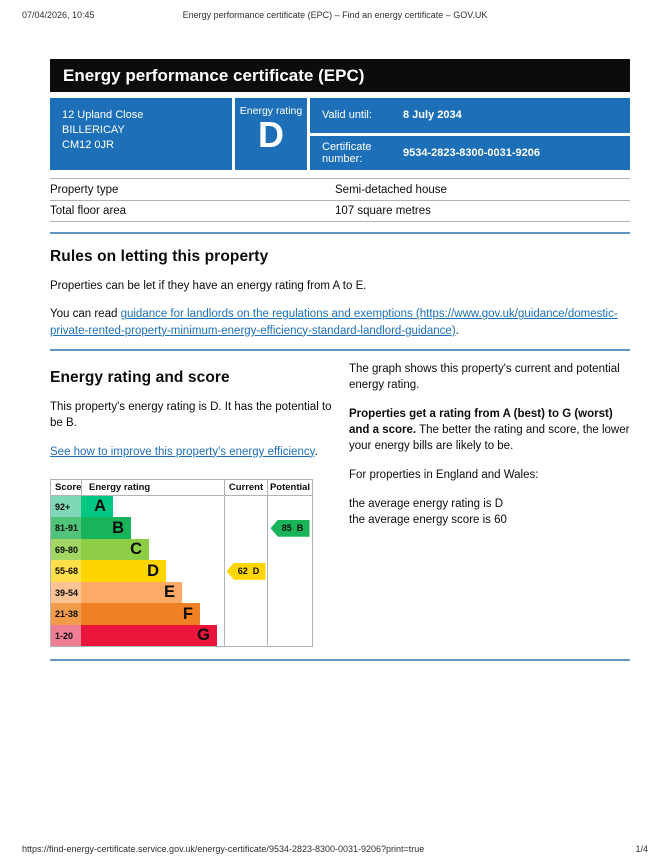 The width and height of the screenshot is (670, 865). What do you see at coordinates (152, 528) in the screenshot?
I see `band-bar-area: B` at bounding box center [152, 528].